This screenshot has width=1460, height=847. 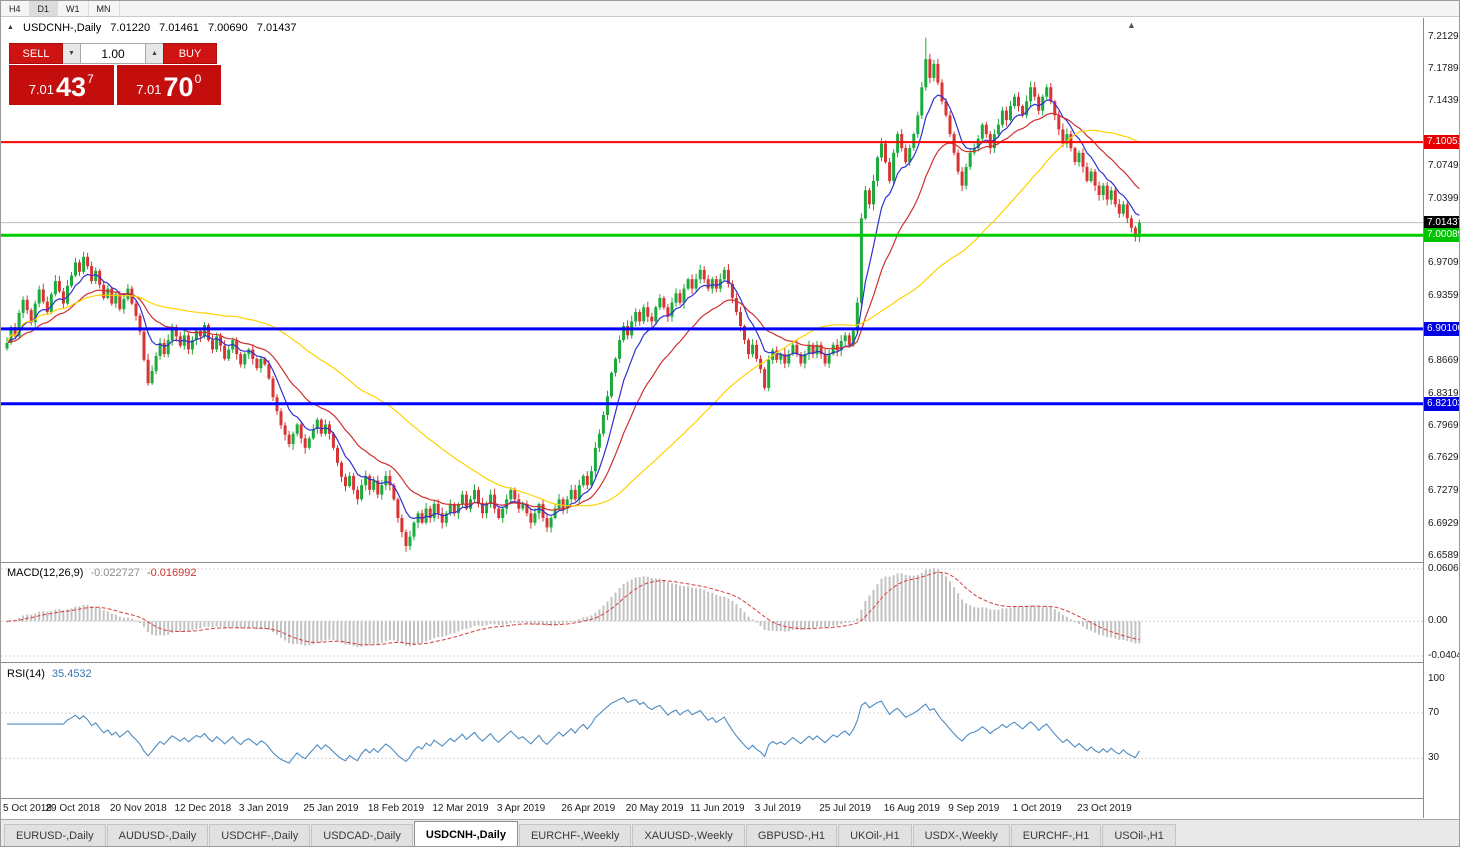 What do you see at coordinates (460, 808) in the screenshot?
I see `date-label: 12 Mar 2019` at bounding box center [460, 808].